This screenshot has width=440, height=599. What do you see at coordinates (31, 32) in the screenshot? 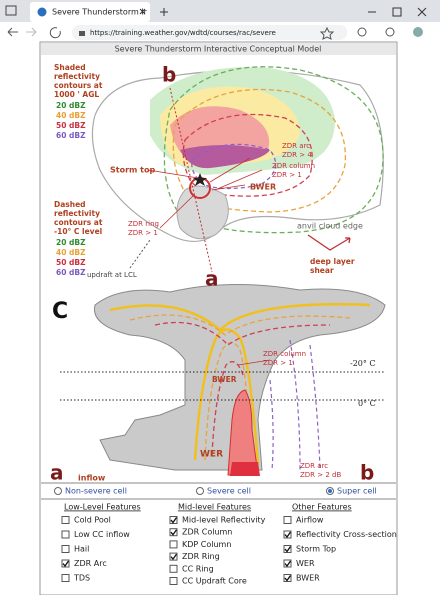
I see `forward` at bounding box center [31, 32].